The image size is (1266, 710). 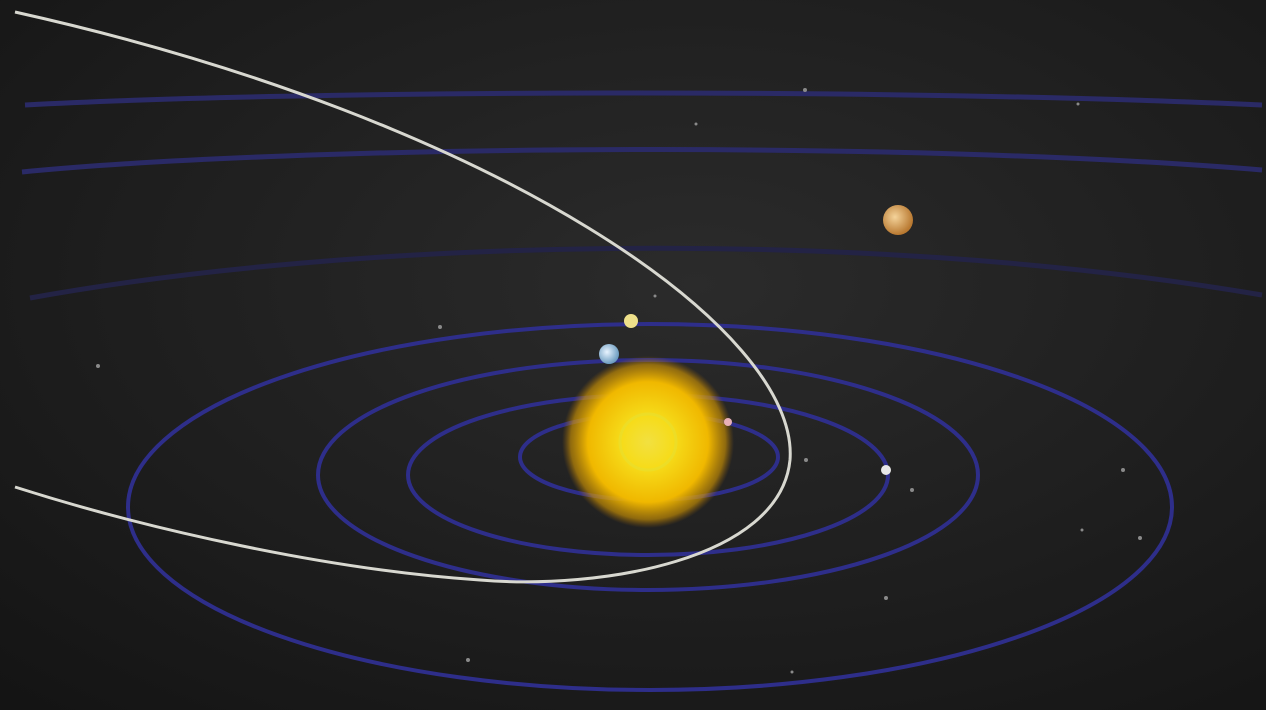 I want to click on sun-core, so click(x=648, y=442).